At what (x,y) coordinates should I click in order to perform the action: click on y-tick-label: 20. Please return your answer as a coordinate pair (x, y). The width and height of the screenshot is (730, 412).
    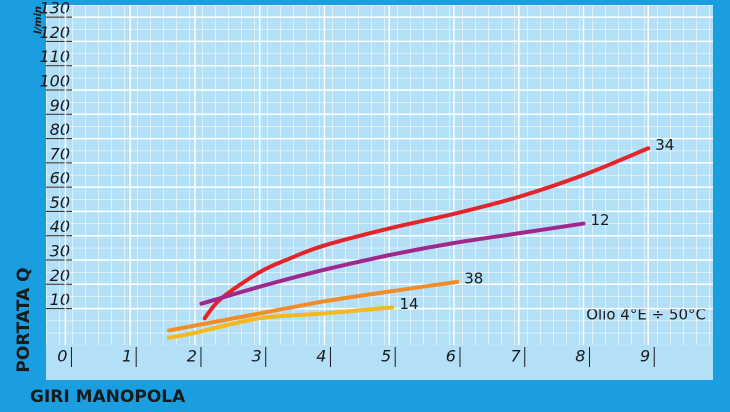
    Looking at the image, I should click on (60, 275).